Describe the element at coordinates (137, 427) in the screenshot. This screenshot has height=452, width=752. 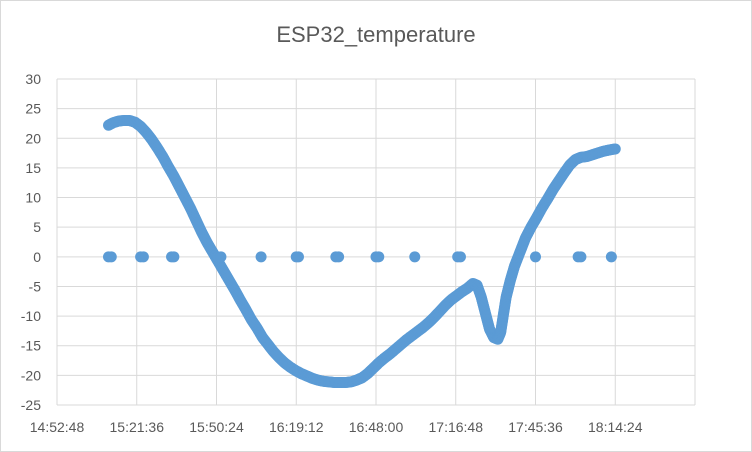
I see `x-tick-label: 15:21:36` at that location.